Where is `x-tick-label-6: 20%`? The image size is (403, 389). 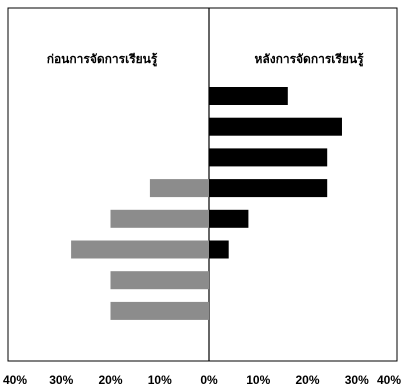 x-tick-label-6: 20% is located at coordinates (307, 380).